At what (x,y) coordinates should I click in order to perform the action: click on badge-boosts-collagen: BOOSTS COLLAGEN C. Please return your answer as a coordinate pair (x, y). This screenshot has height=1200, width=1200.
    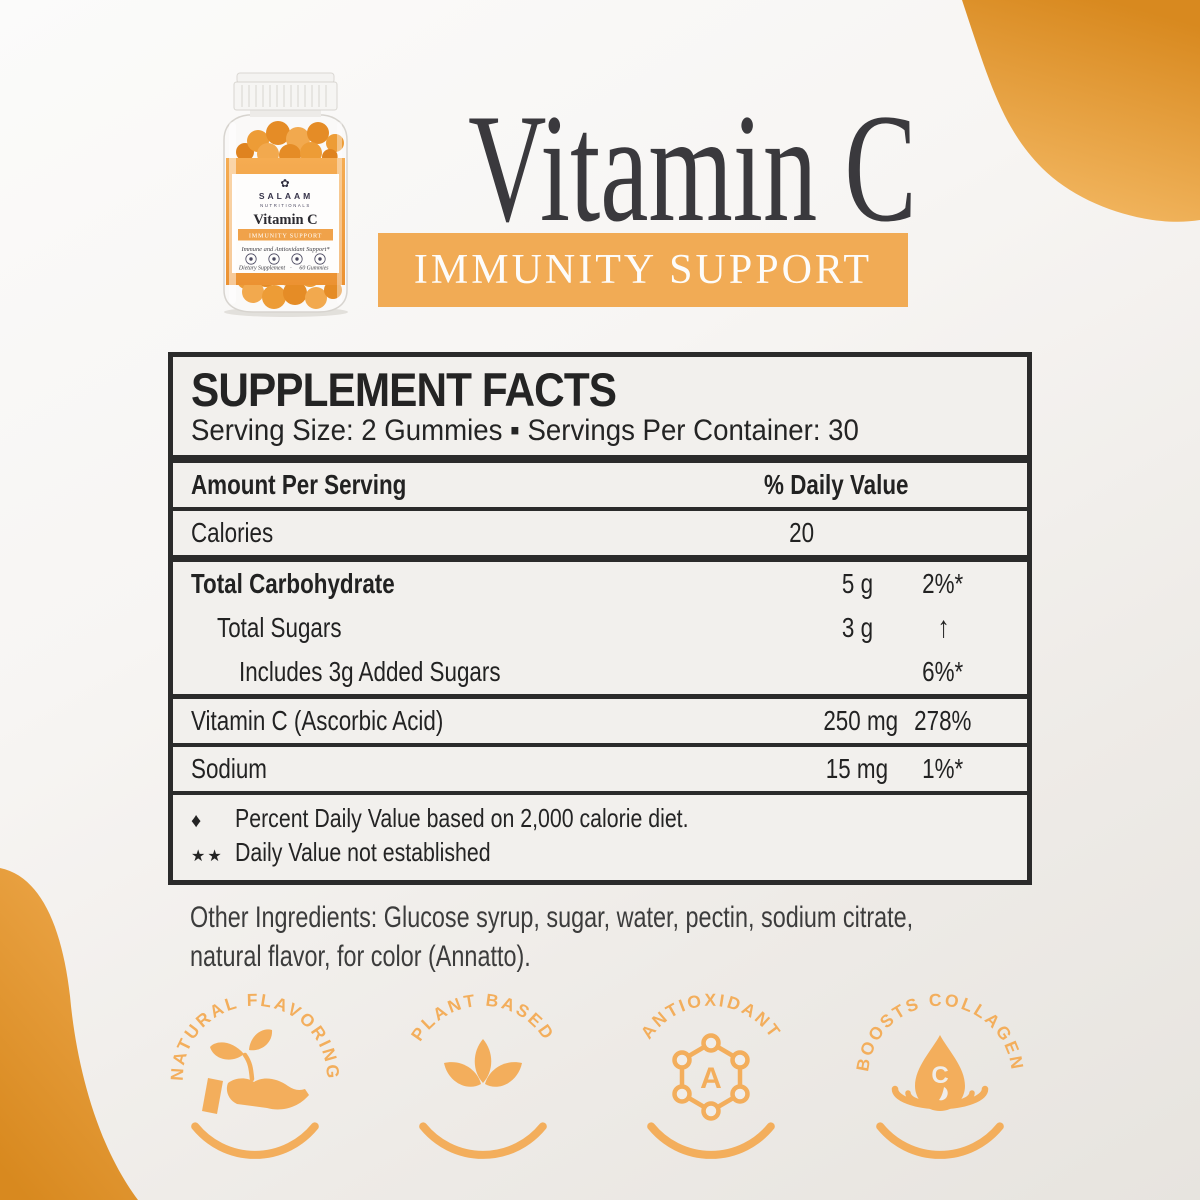
    Looking at the image, I should click on (938, 1074).